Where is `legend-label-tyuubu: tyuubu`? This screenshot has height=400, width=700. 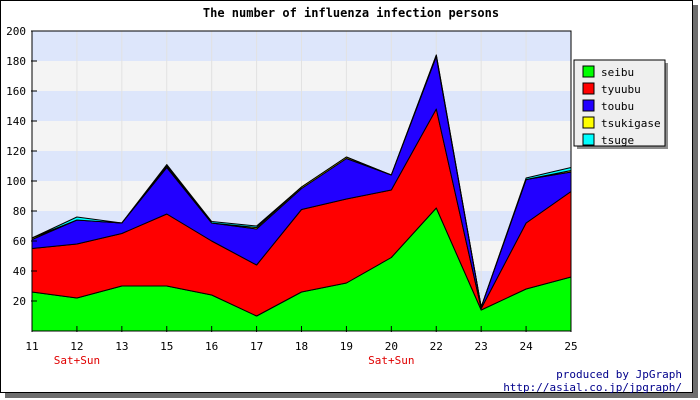
legend-label-tyuubu: tyuubu is located at coordinates (621, 89).